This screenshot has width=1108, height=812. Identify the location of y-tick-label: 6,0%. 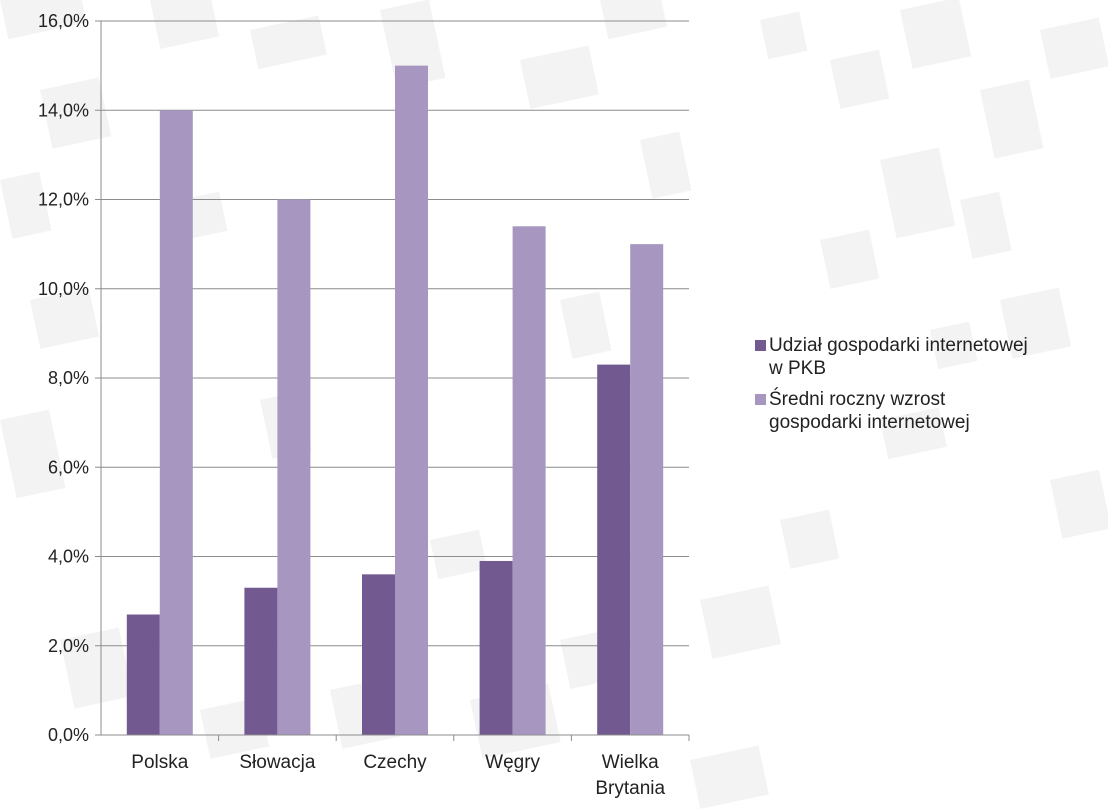
(68, 467).